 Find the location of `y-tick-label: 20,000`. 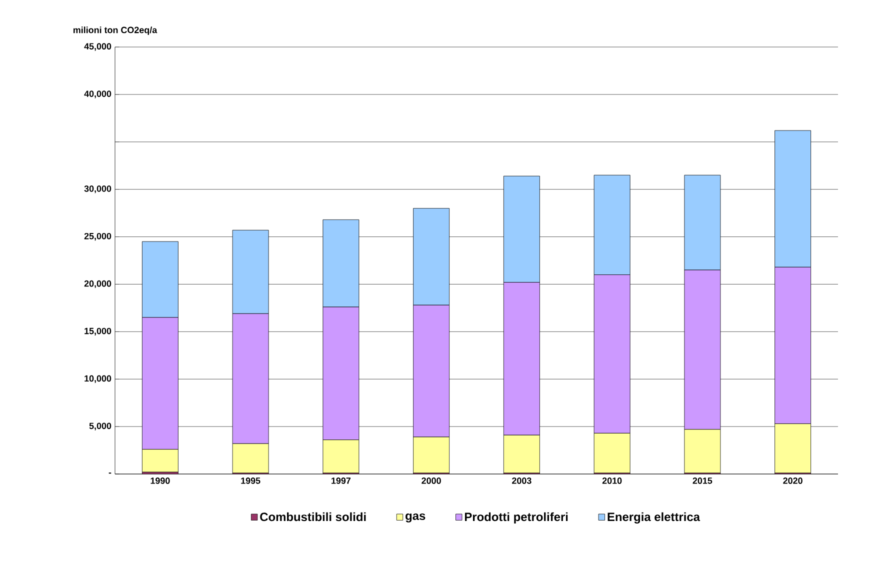

y-tick-label: 20,000 is located at coordinates (98, 284).